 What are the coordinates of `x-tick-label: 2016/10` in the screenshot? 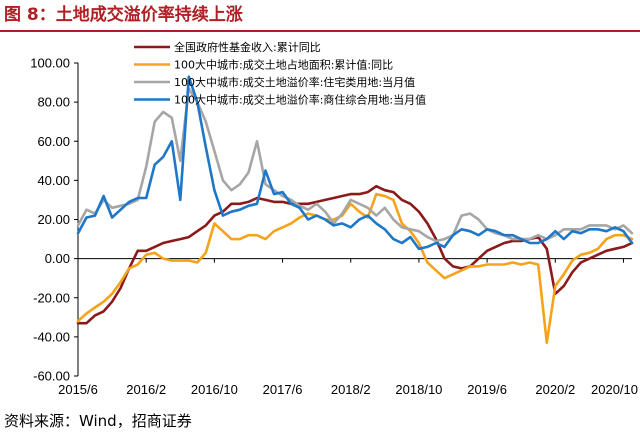 It's located at (214, 389).